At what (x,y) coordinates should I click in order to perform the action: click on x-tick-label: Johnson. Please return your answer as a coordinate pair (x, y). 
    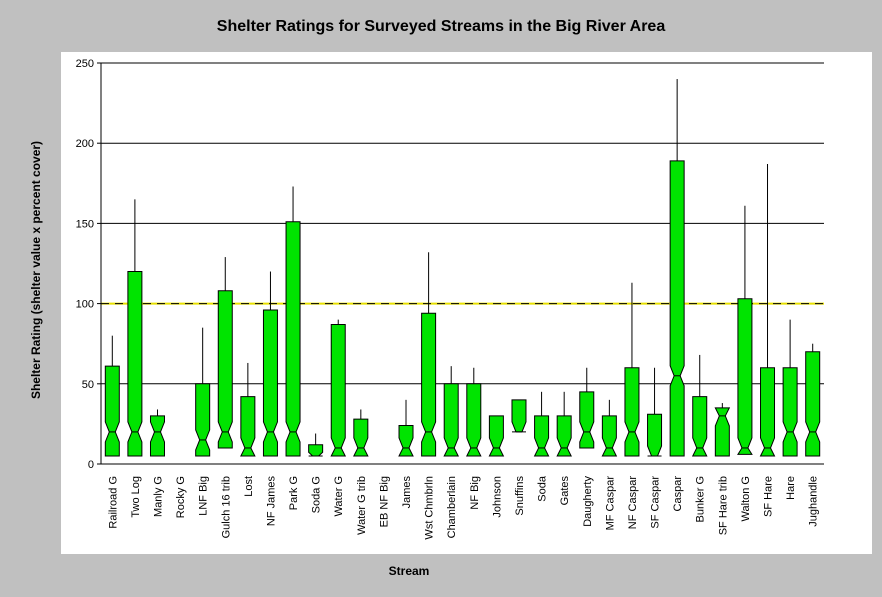
    Looking at the image, I should click on (497, 497).